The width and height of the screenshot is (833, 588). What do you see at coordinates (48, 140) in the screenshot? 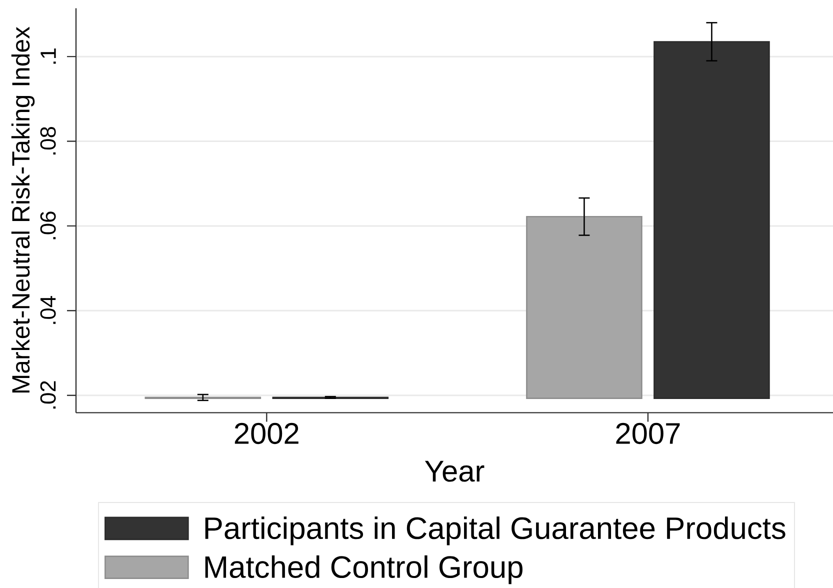
I see `y-tick-label: .08` at bounding box center [48, 140].